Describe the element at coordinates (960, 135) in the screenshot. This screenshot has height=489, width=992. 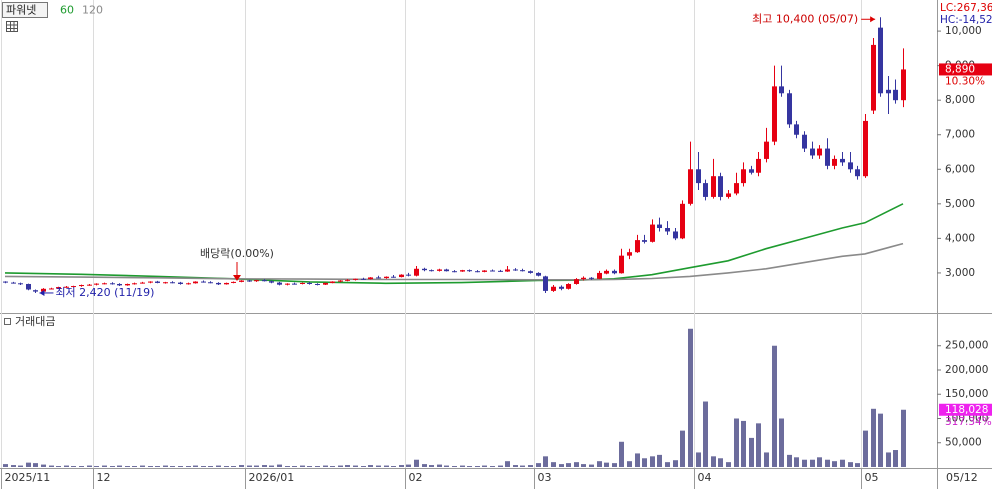
I see `y-tick-label: 7,000` at that location.